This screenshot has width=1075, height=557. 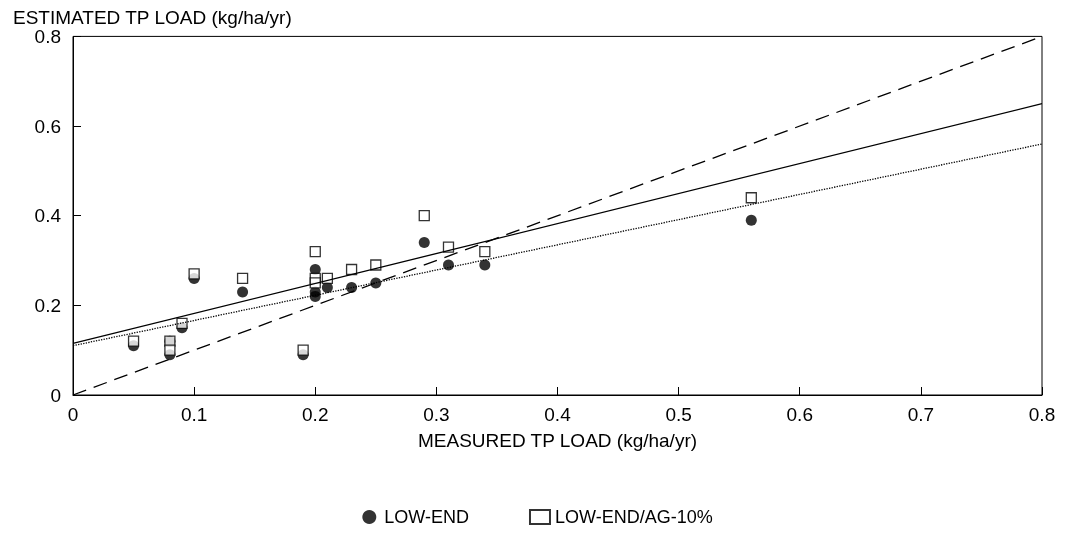 What do you see at coordinates (47, 305) in the screenshot?
I see `y-tick-label: 0.2` at bounding box center [47, 305].